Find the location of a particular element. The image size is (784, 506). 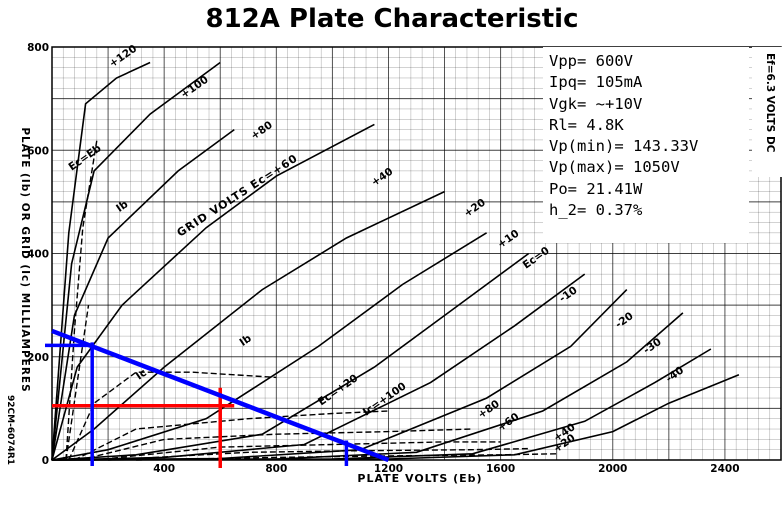

filament-note: Ef=6.3 VOLTS DC is located at coordinates (770, 103).